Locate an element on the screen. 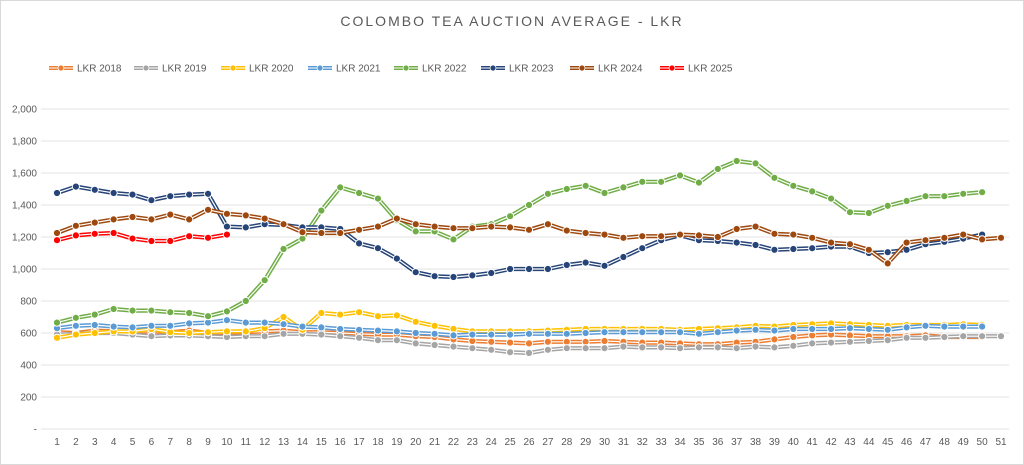 The image size is (1024, 465). legend-item: LKR 2020 is located at coordinates (257, 69).